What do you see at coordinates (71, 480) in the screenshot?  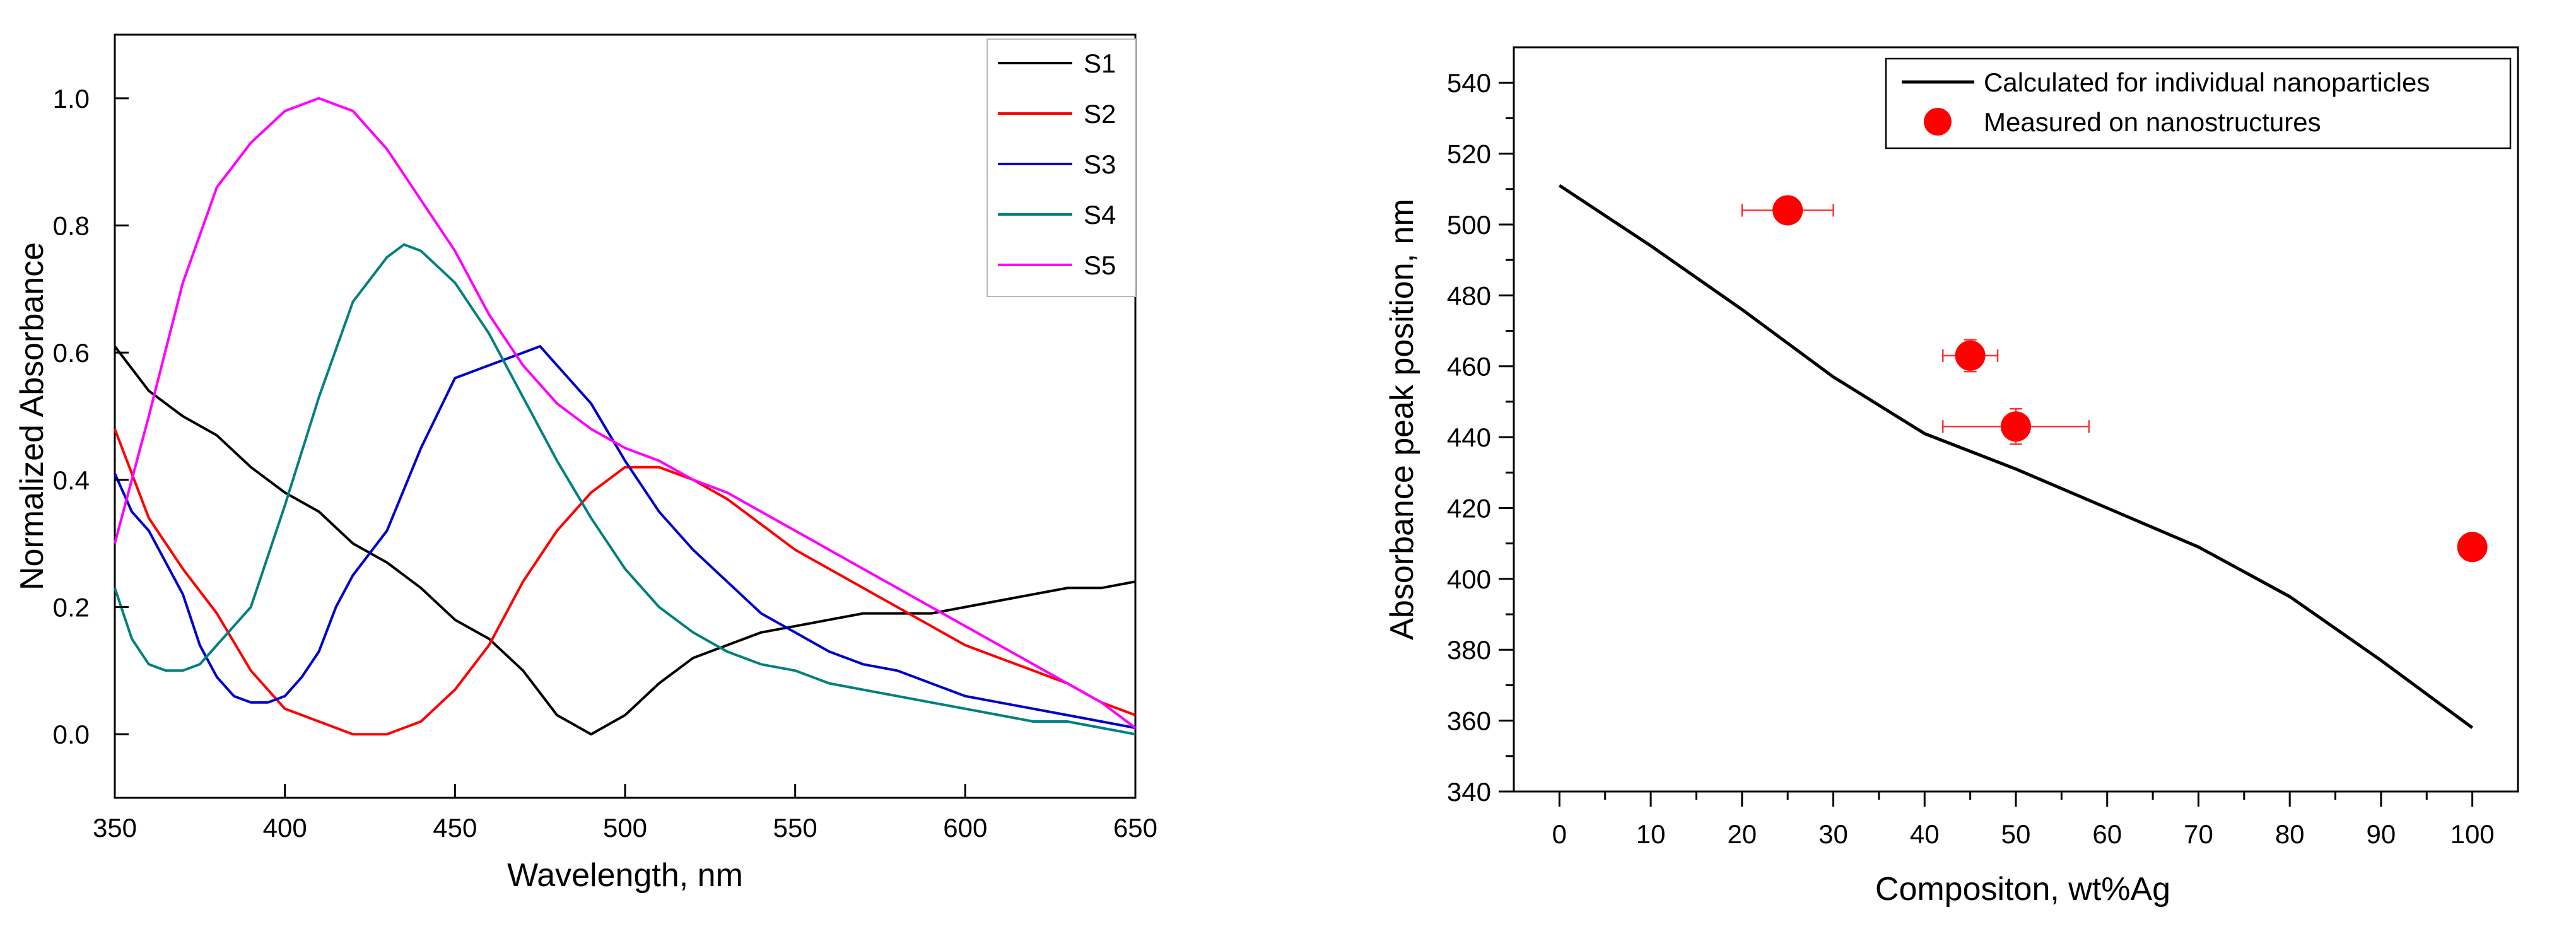 I see `y-tick-label: 0.4` at bounding box center [71, 480].